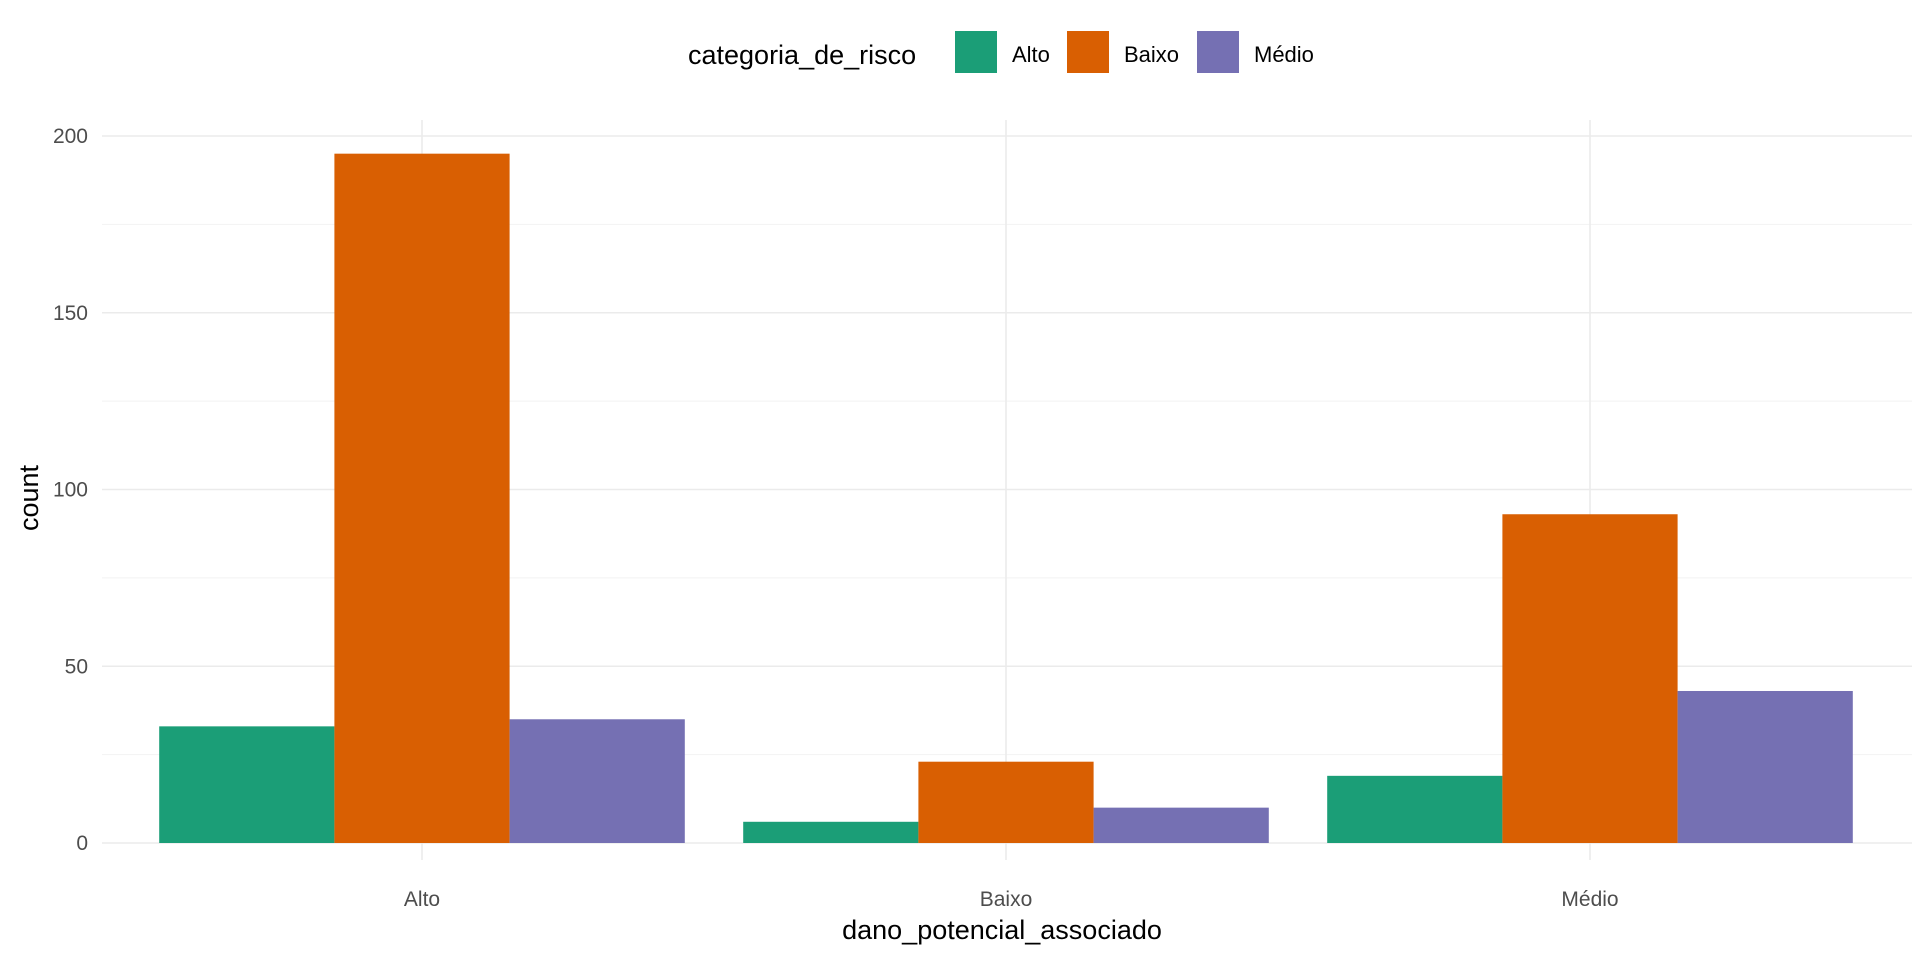 The height and width of the screenshot is (960, 1920). I want to click on legend-title: categoria_de_risco, so click(802, 55).